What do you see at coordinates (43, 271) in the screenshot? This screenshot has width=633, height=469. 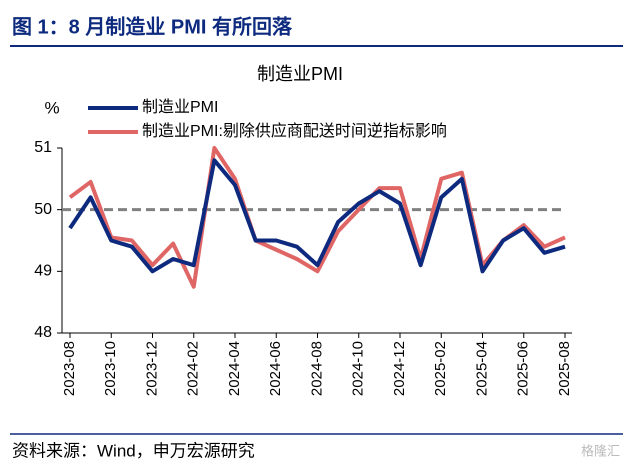 I see `y-tick-label: 49` at bounding box center [43, 271].